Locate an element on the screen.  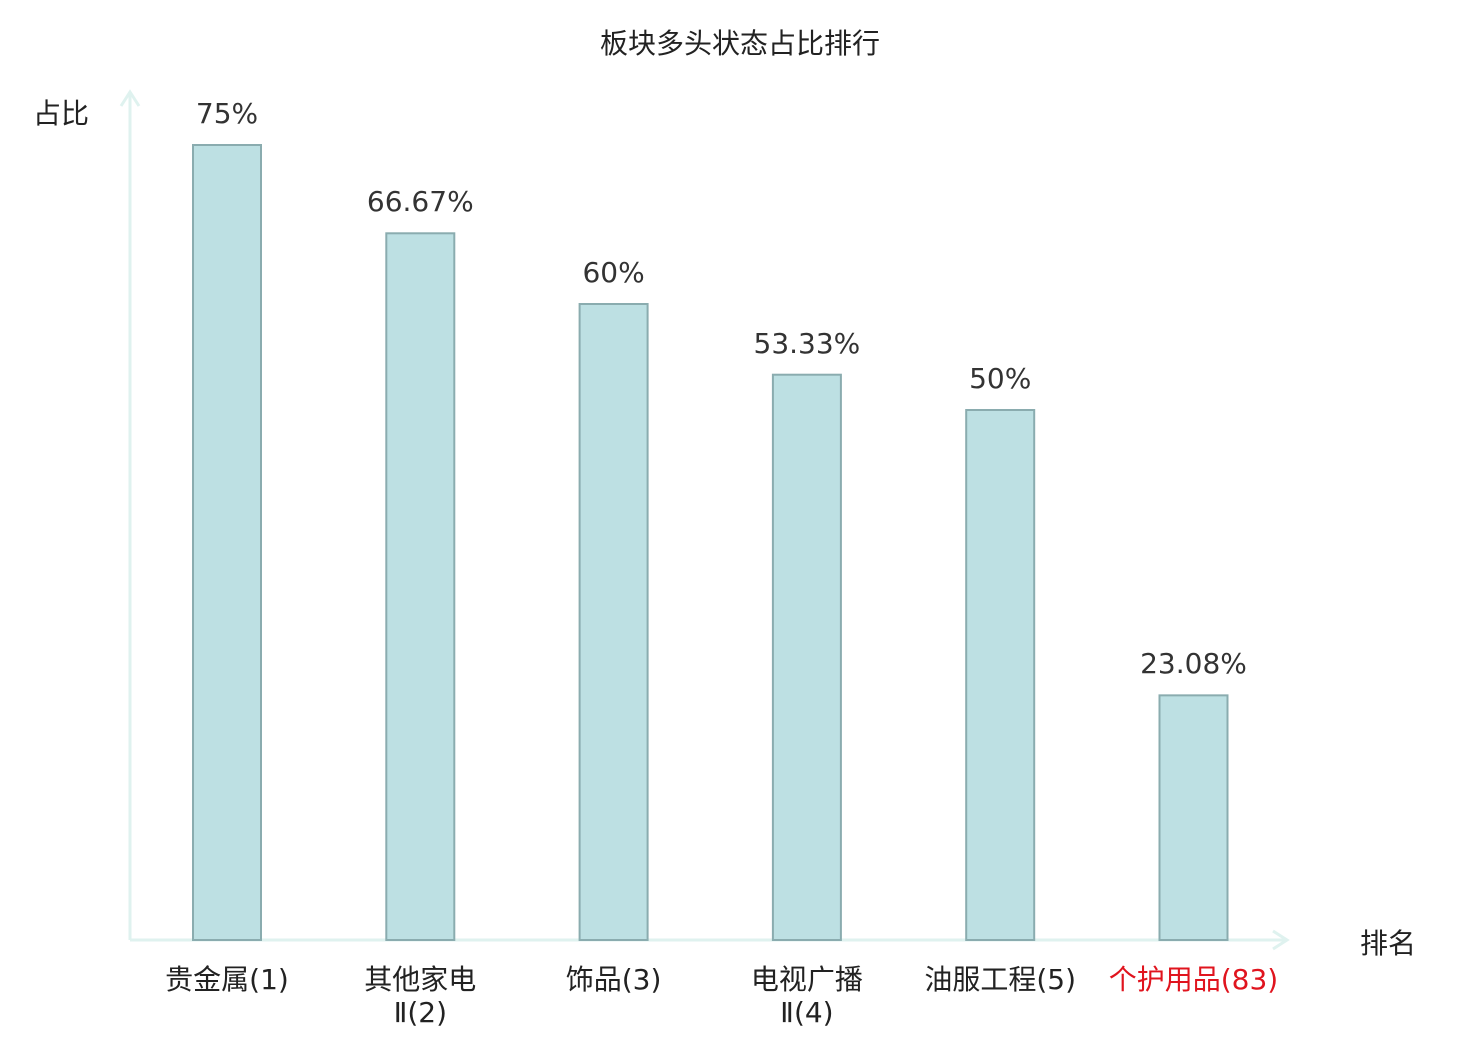
category-label: 电视广播 Ⅱ(4) is located at coordinates (806, 996).